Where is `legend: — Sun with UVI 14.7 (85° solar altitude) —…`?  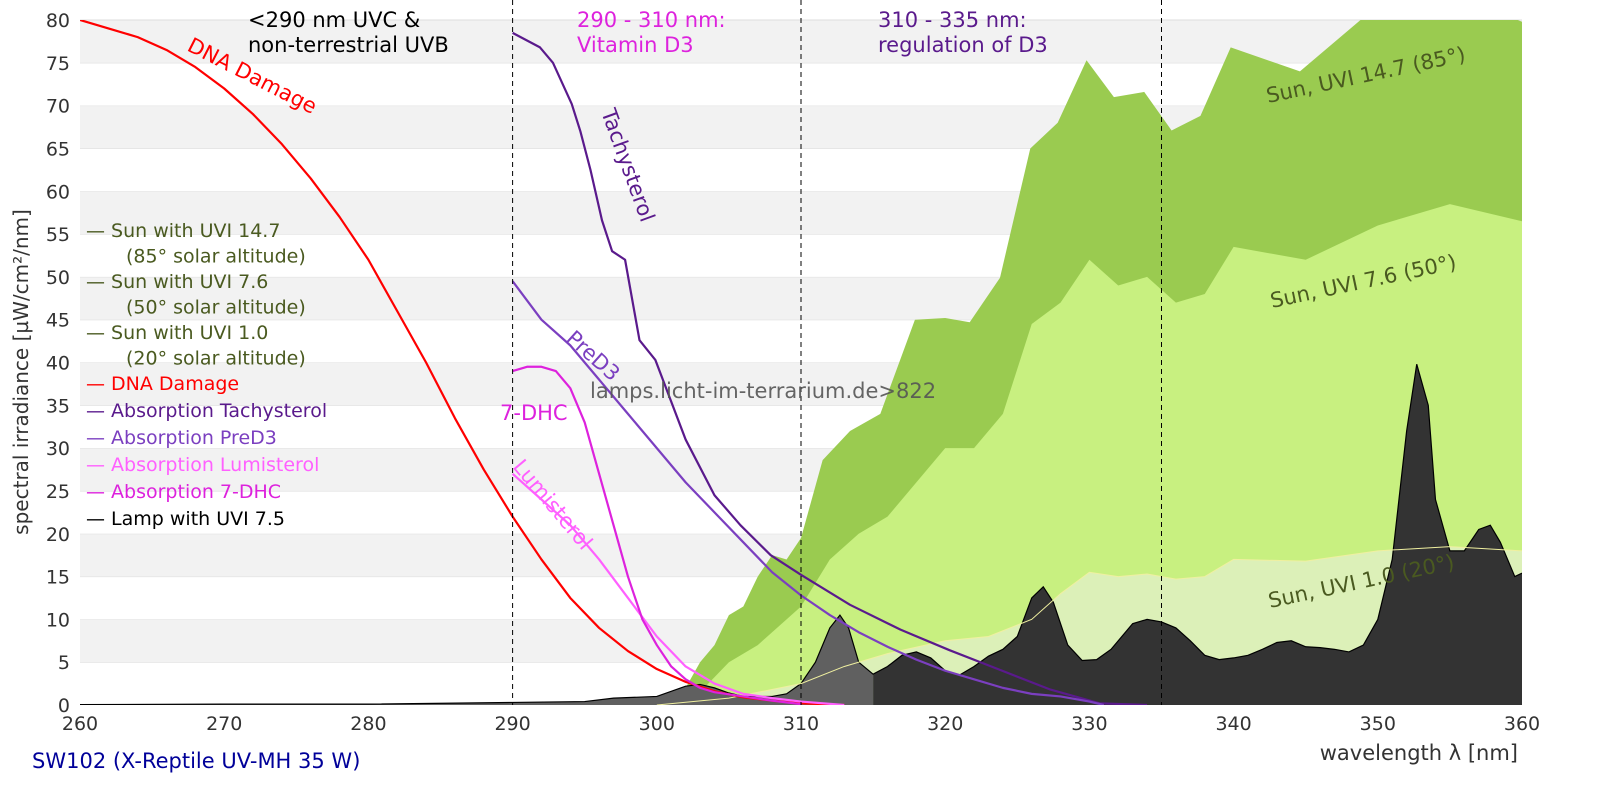 legend: — Sun with UVI 14.7 (85° solar altitude) —… is located at coordinates (206, 375).